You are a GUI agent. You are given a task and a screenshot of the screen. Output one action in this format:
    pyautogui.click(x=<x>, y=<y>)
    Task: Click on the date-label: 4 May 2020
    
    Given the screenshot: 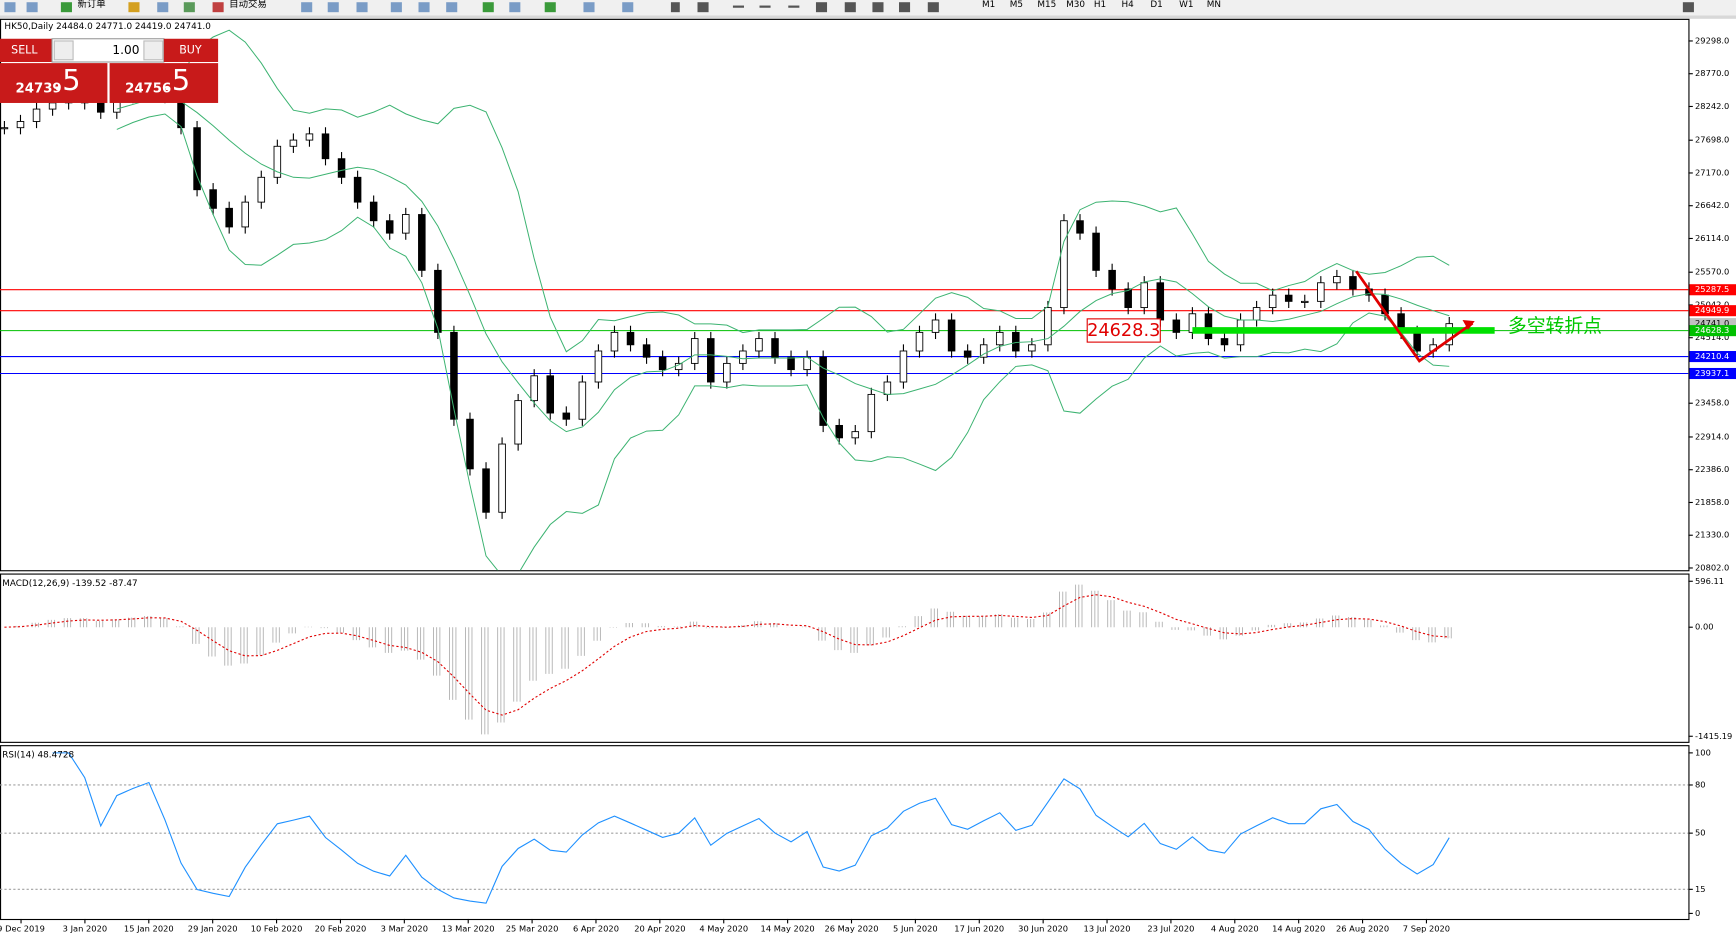 What is the action you would take?
    pyautogui.click(x=723, y=928)
    